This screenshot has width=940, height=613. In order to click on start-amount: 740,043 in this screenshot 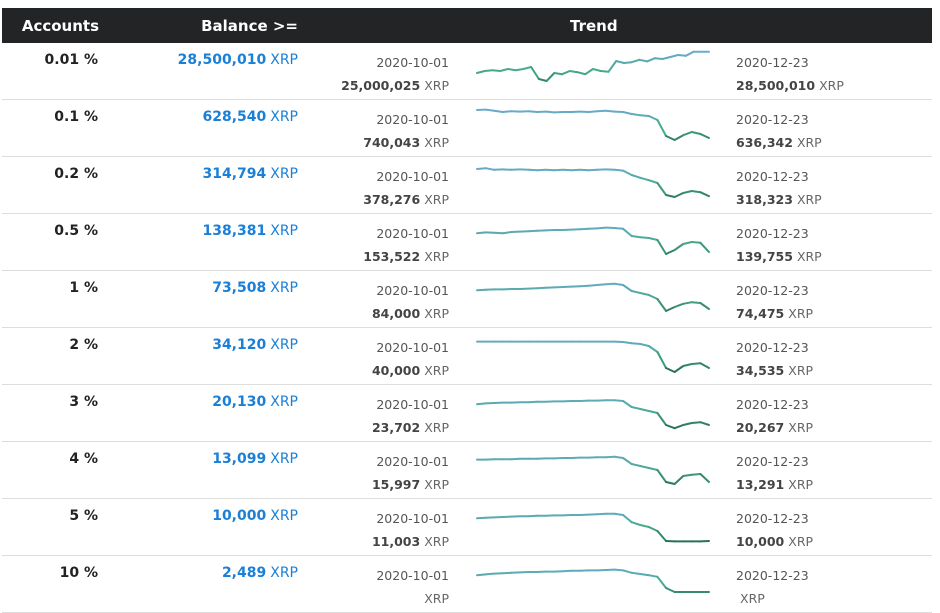, I will do `click(391, 142)`.